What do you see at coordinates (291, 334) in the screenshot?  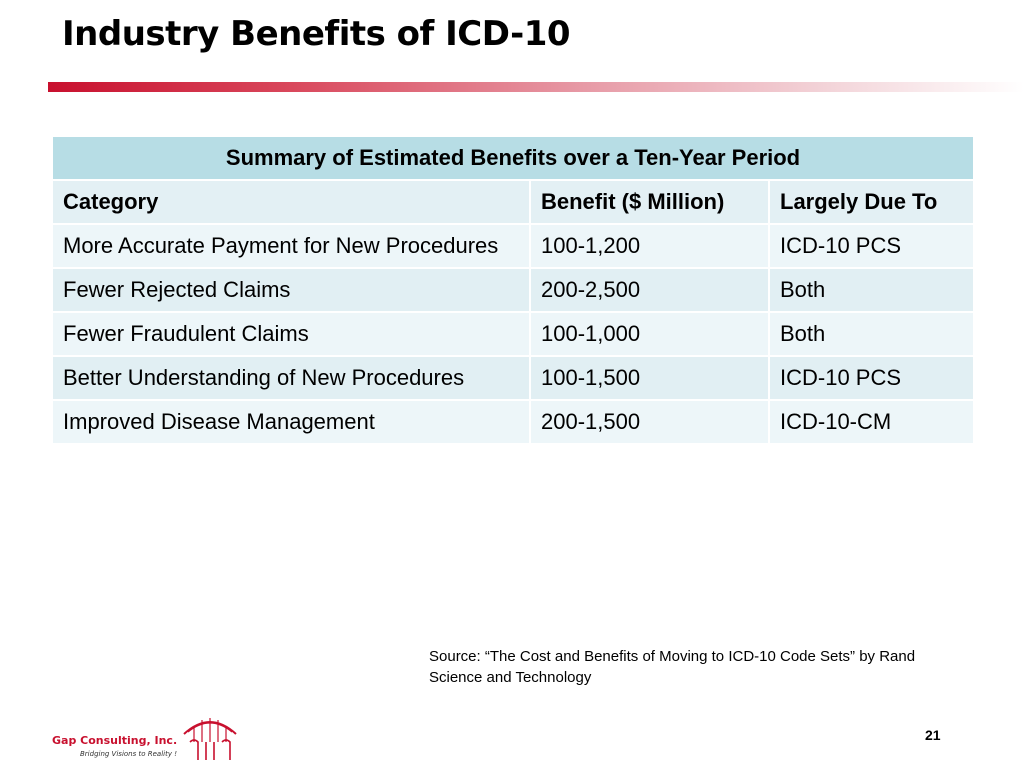 I see `cell-category: Fewer Fraudulent Claims` at bounding box center [291, 334].